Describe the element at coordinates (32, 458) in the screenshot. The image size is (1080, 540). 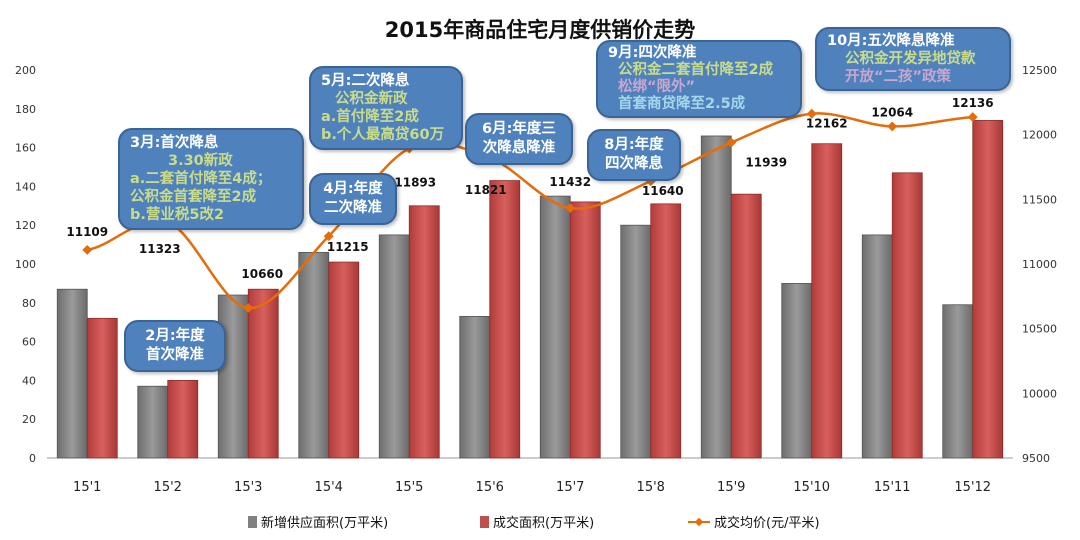
I see `y-left-tick: 0` at that location.